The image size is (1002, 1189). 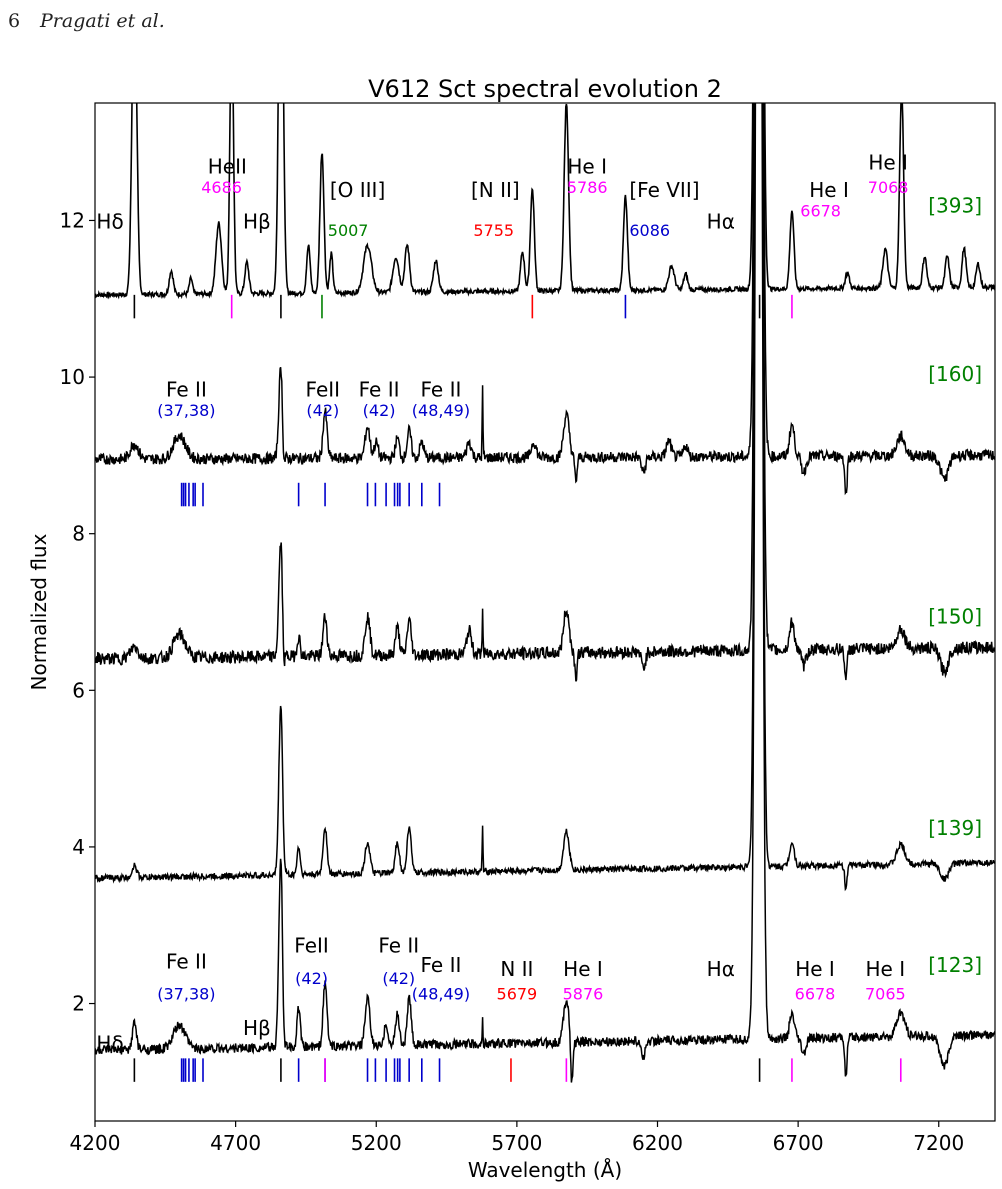 What do you see at coordinates (587, 187) in the screenshot?
I see `line-annotation: 5786` at bounding box center [587, 187].